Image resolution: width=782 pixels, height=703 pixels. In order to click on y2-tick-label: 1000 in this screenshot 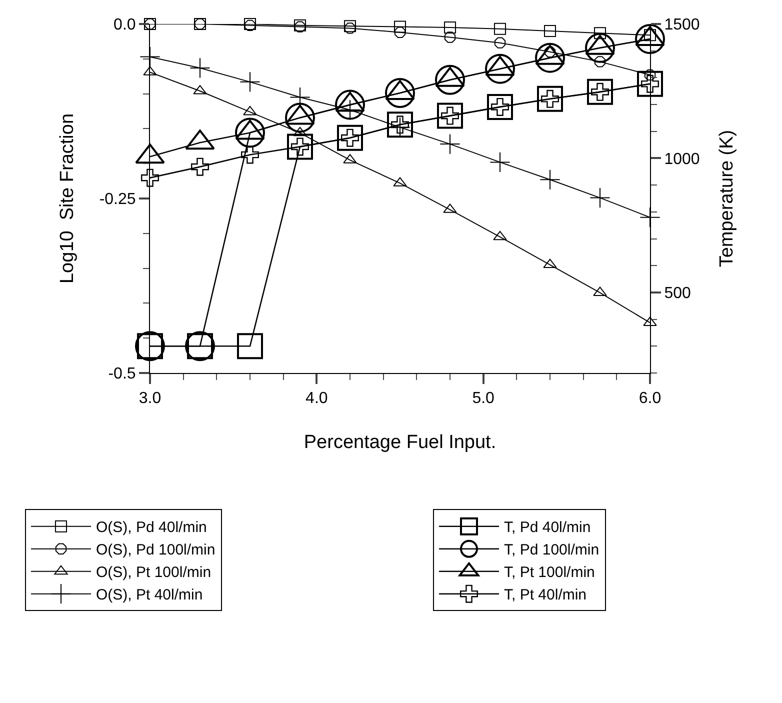, I will do `click(682, 159)`.